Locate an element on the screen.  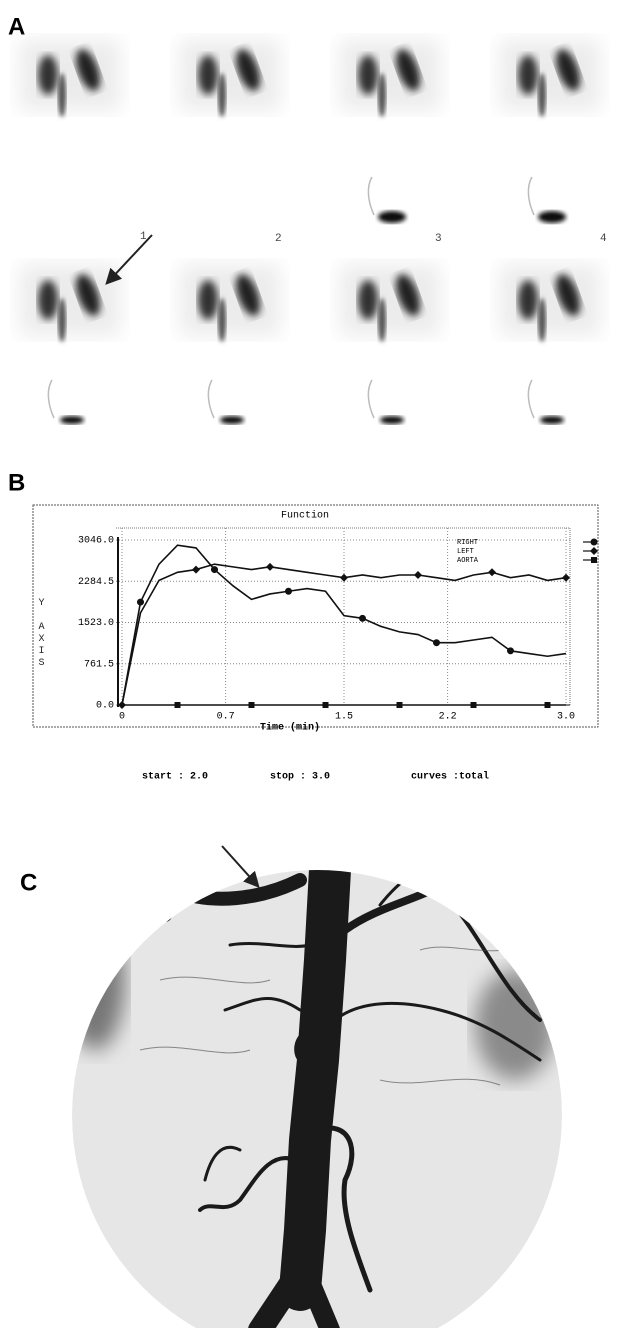
legend-label: LEFT is located at coordinates (465, 552).